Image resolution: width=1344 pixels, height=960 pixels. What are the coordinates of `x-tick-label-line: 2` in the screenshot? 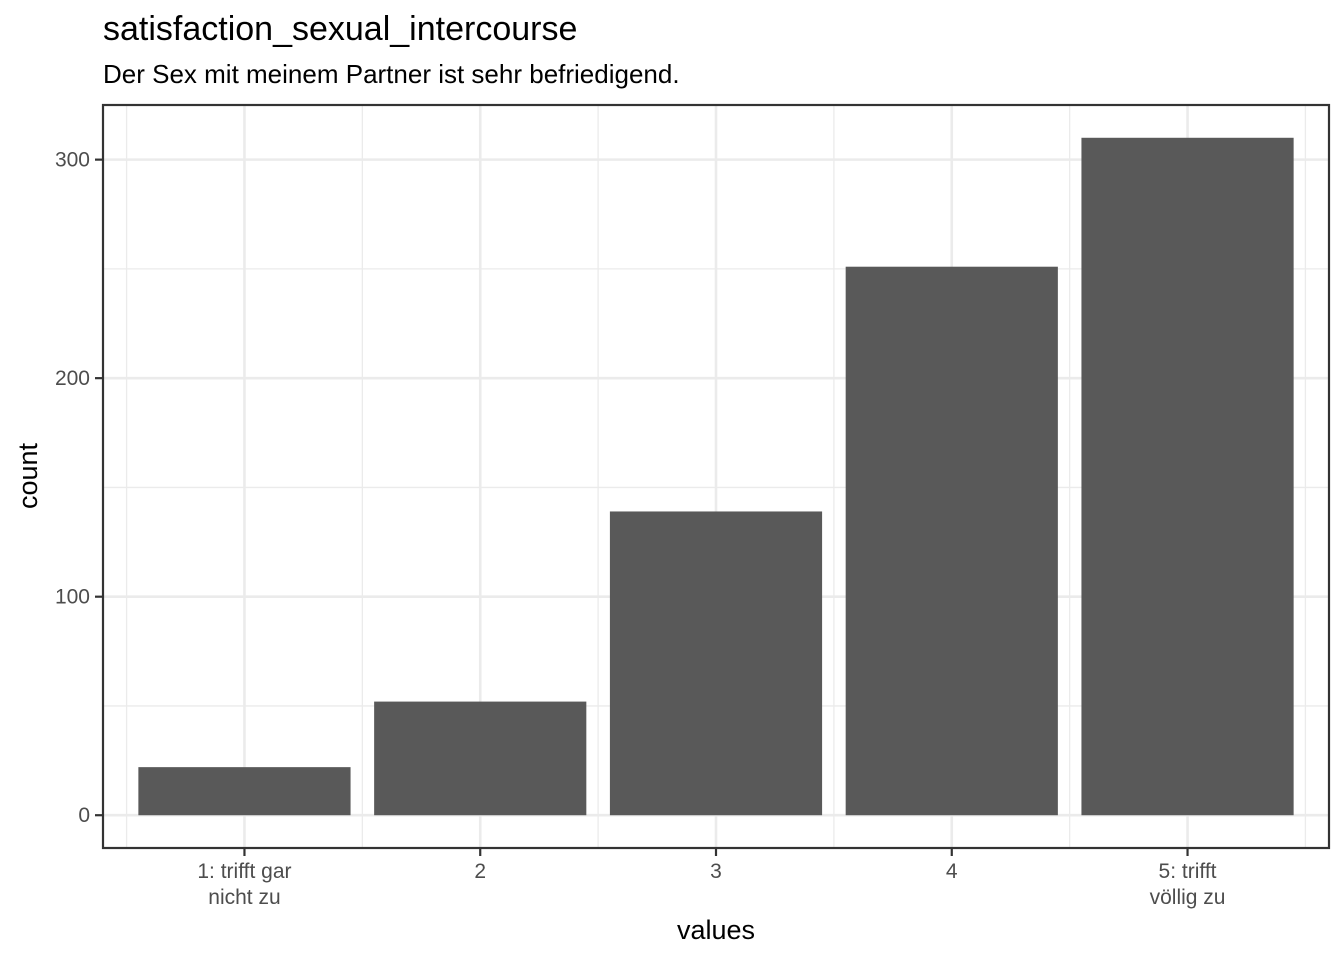 It's located at (480, 871).